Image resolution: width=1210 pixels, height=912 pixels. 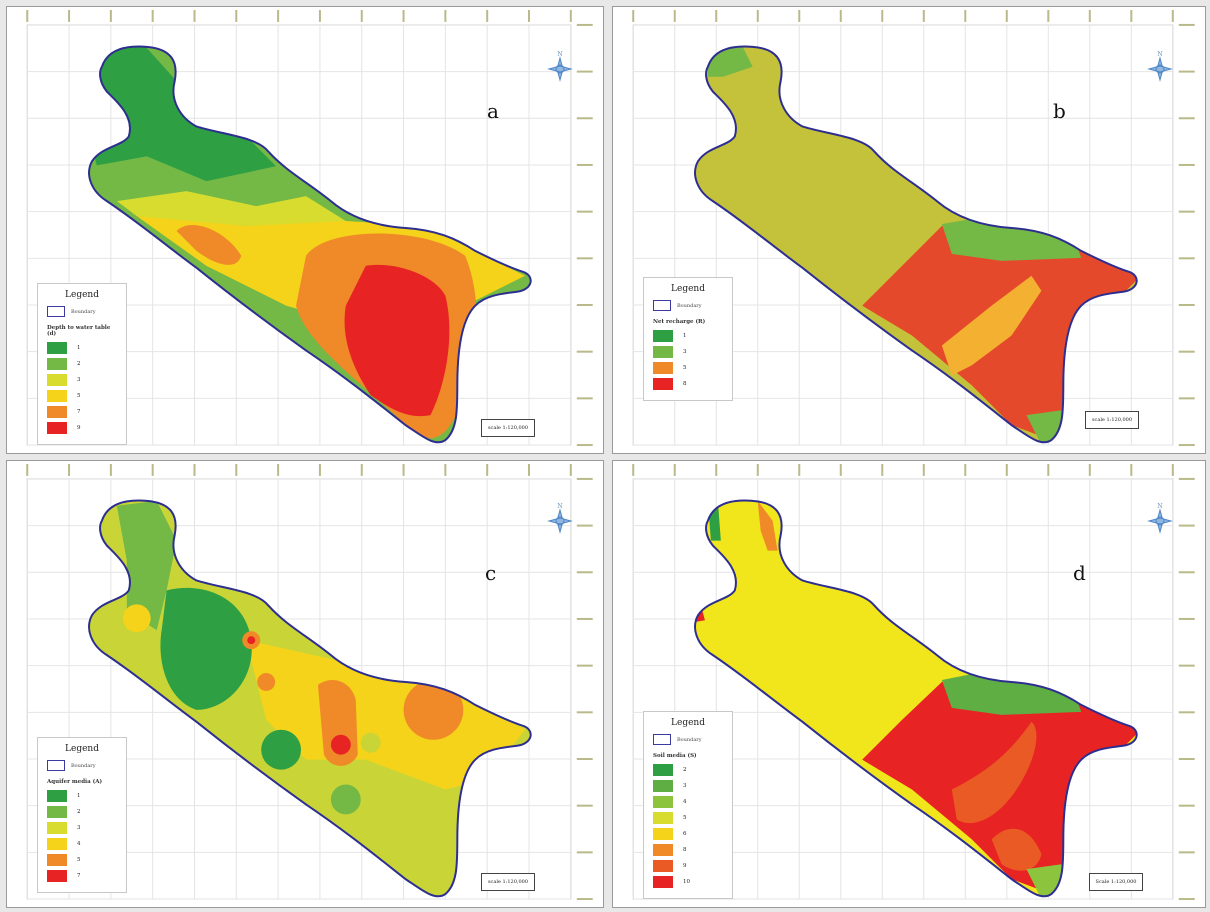 What do you see at coordinates (1079, 573) in the screenshot?
I see `panel-letter: d` at bounding box center [1079, 573].